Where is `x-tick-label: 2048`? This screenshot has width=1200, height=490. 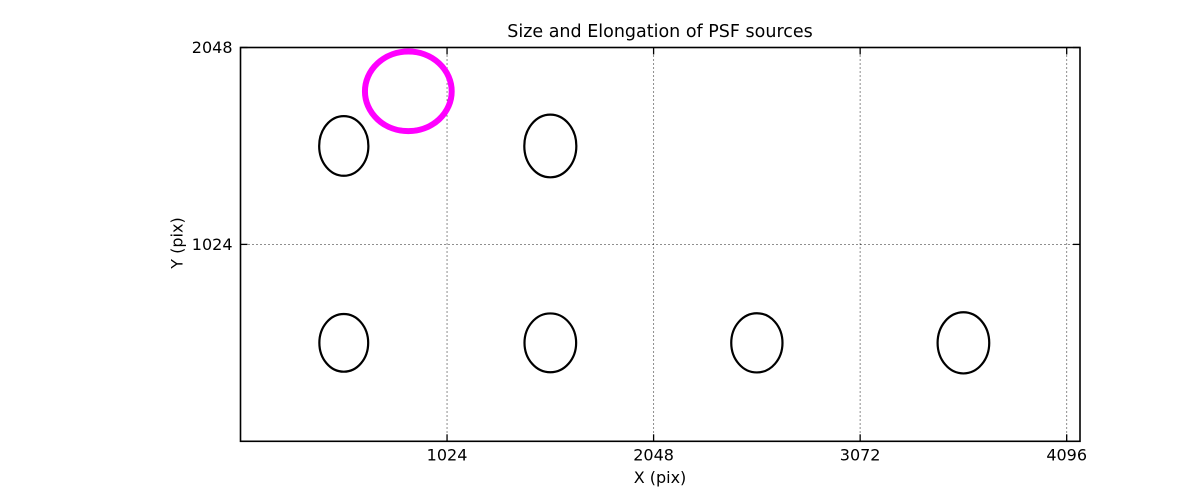 x-tick-label: 2048 is located at coordinates (653, 454).